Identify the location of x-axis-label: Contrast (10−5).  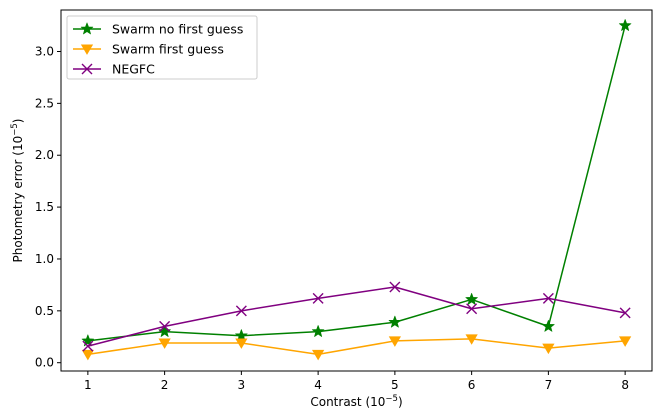
(356, 401).